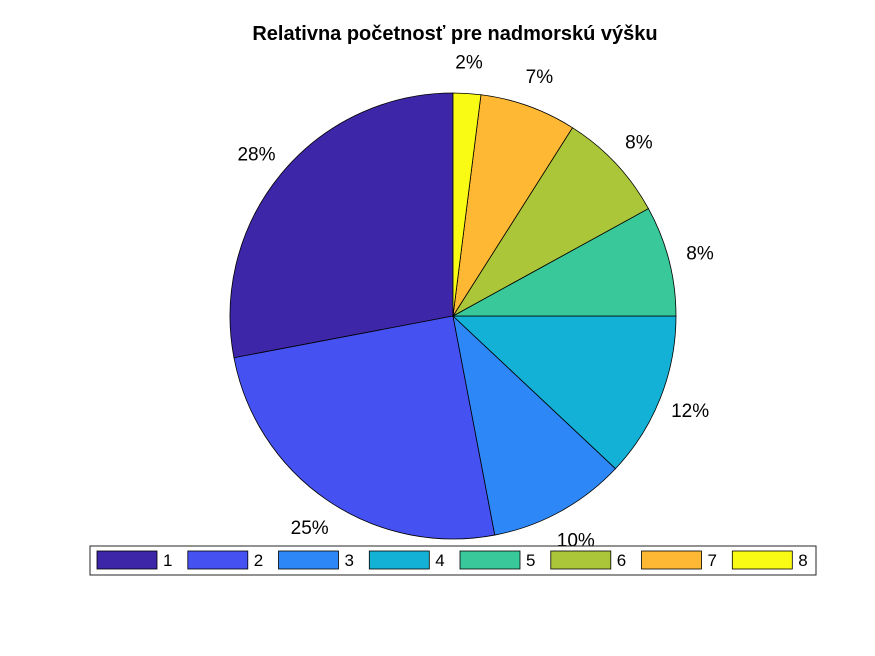 This screenshot has height=656, width=875. Describe the element at coordinates (690, 411) in the screenshot. I see `percent-label-4: 12%` at that location.